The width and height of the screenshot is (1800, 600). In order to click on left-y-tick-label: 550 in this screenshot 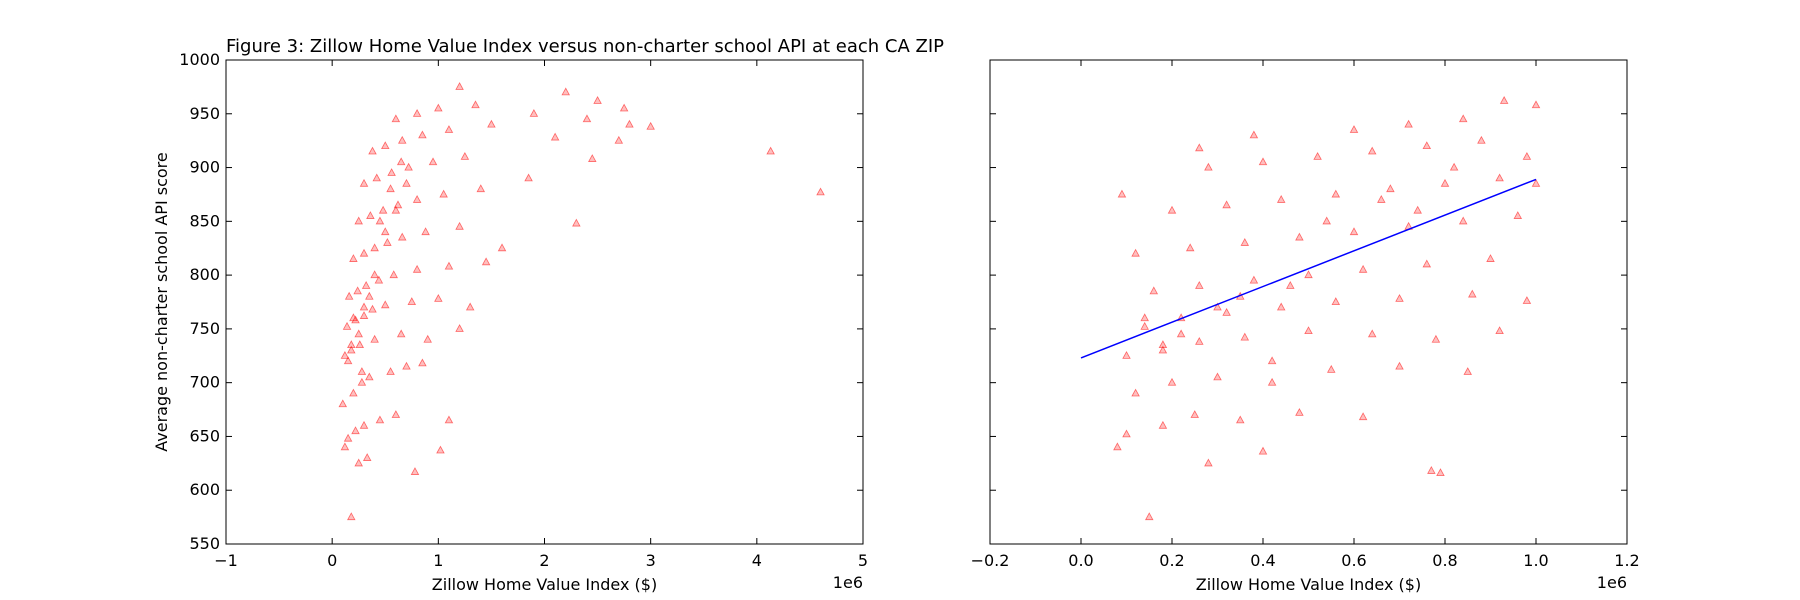, I will do `click(204, 543)`.